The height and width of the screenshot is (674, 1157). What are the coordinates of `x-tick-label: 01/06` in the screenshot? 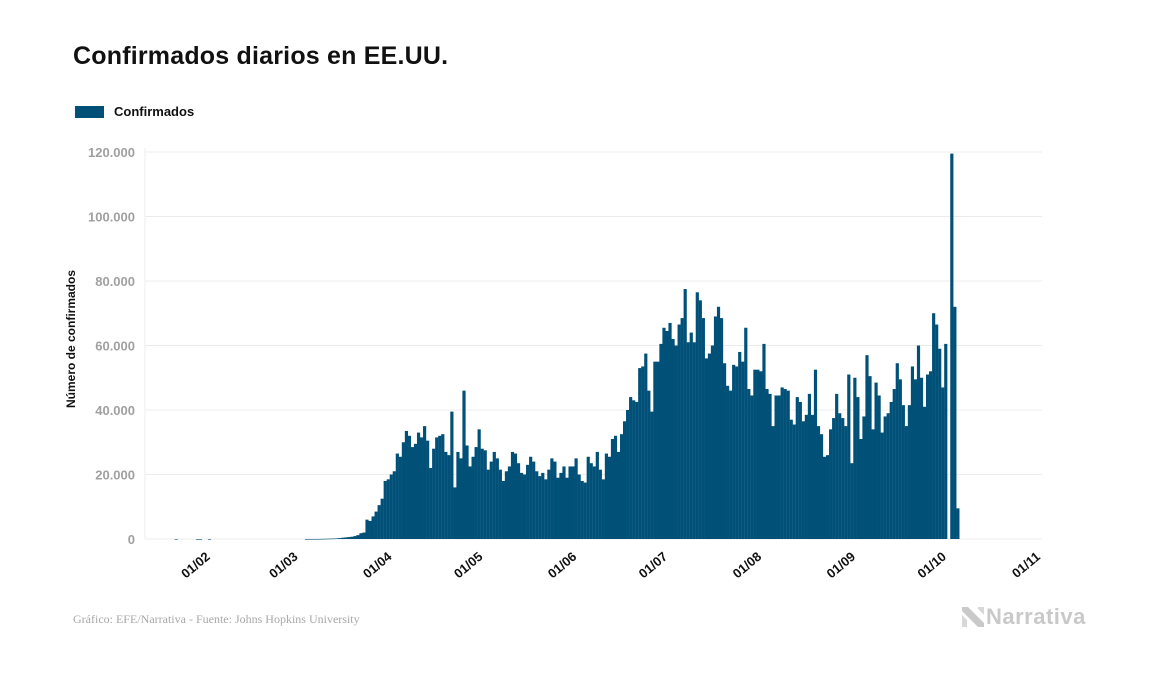 It's located at (562, 565).